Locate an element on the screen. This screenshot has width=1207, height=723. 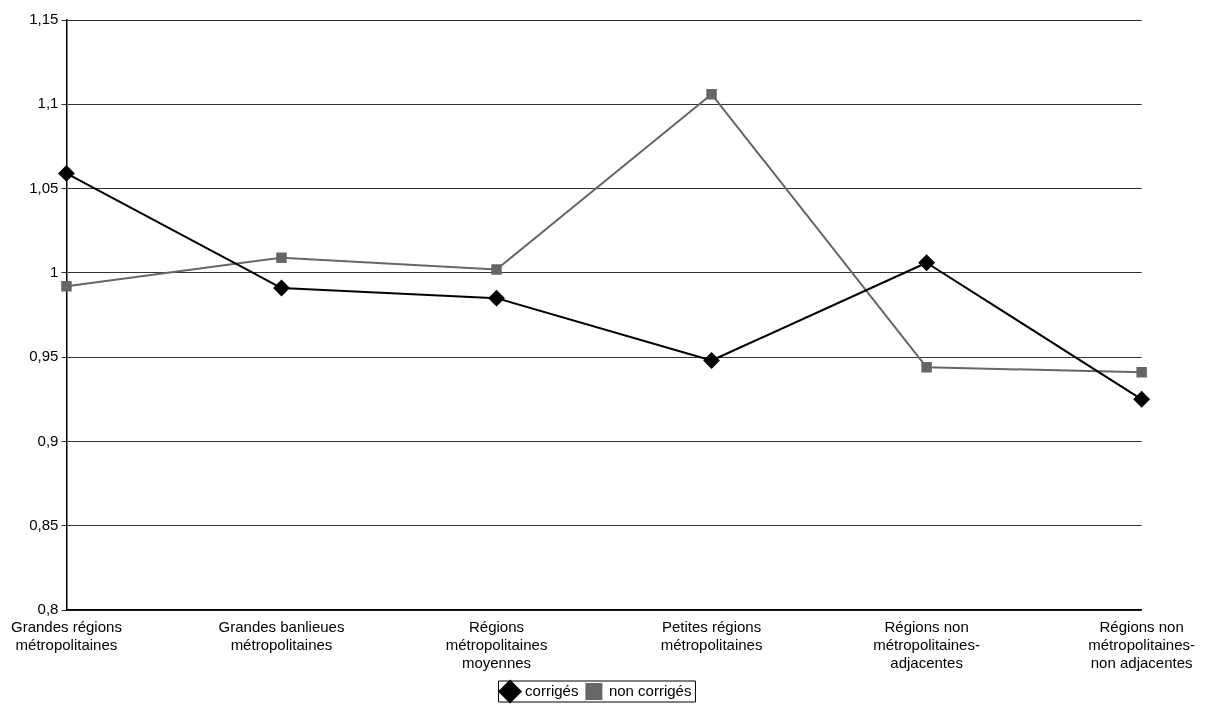
y-tick-label: 1,15 is located at coordinates (44, 19).